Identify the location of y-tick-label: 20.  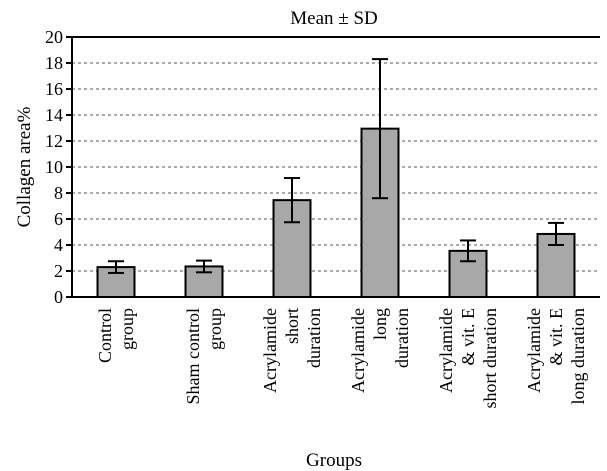
(54, 37).